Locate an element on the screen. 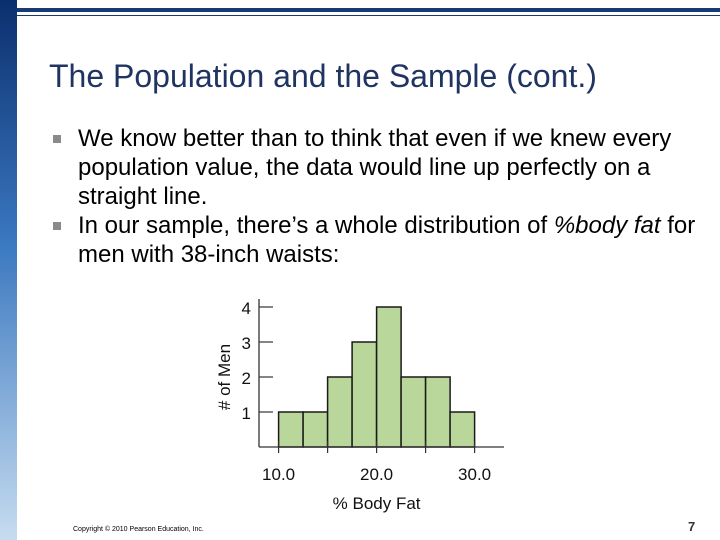  y-tick-label: 1 is located at coordinates (246, 413).